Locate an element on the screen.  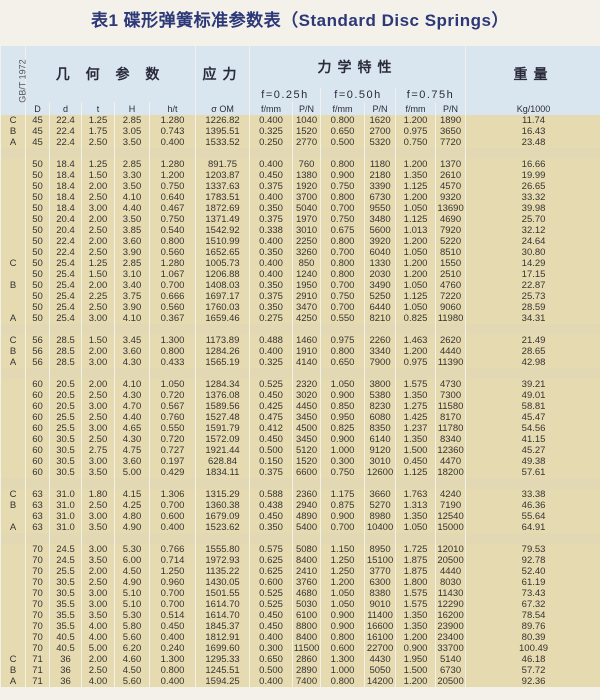
grade-cell is located at coordinates (13, 208).